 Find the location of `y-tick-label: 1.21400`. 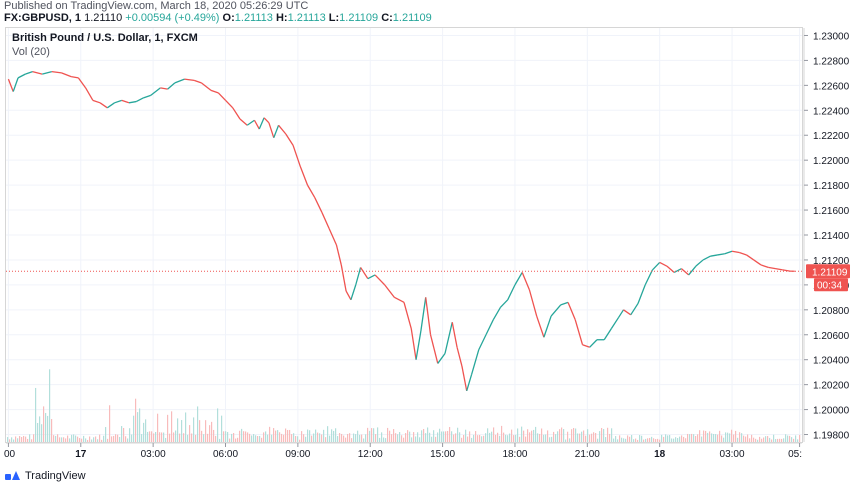

y-tick-label: 1.21400 is located at coordinates (831, 236).